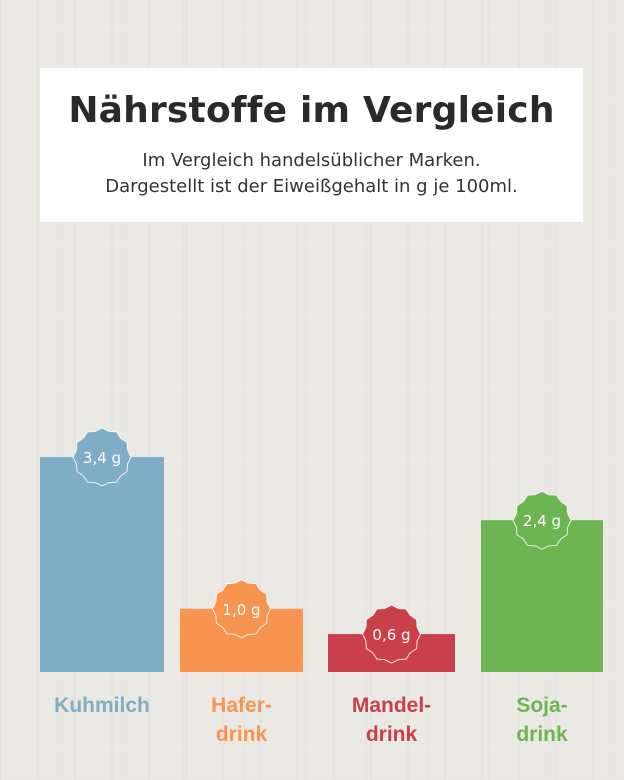 Image resolution: width=624 pixels, height=780 pixels. I want to click on value-badge-mandeldrink, so click(391, 634).